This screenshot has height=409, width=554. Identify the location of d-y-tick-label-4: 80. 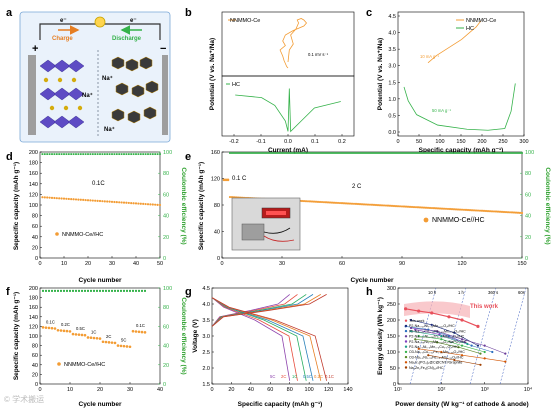
(35, 217).